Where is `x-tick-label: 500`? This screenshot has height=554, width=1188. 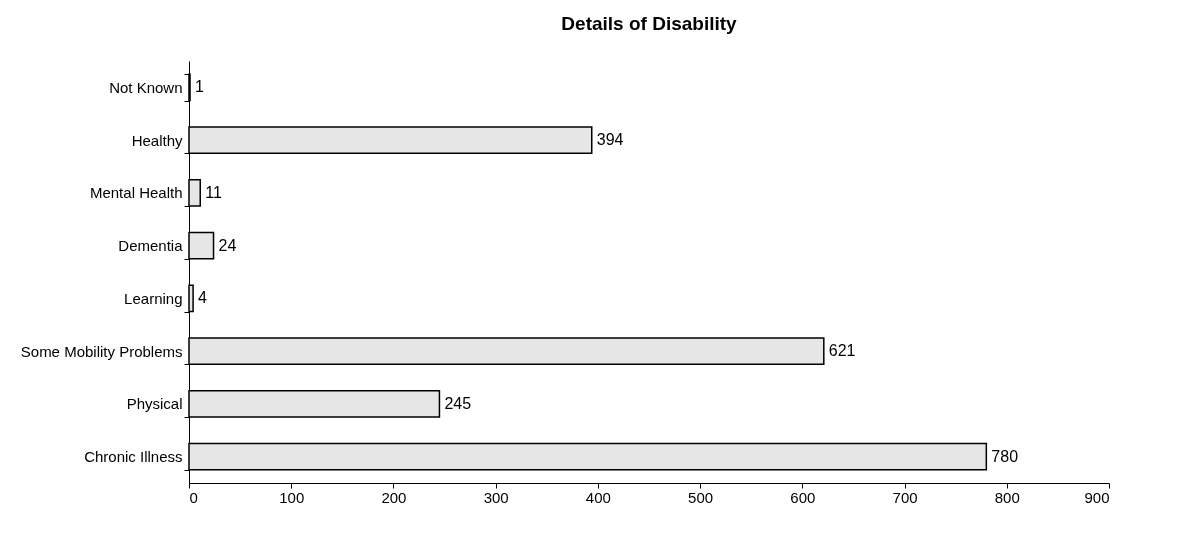 x-tick-label: 500 is located at coordinates (701, 497).